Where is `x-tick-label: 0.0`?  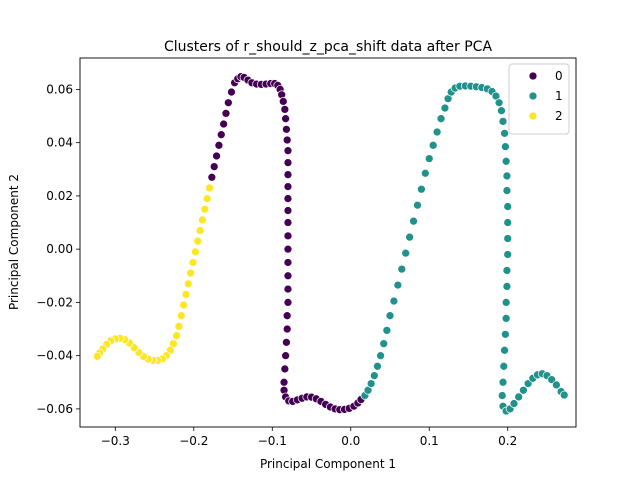
x-tick-label: 0.0 is located at coordinates (350, 441).